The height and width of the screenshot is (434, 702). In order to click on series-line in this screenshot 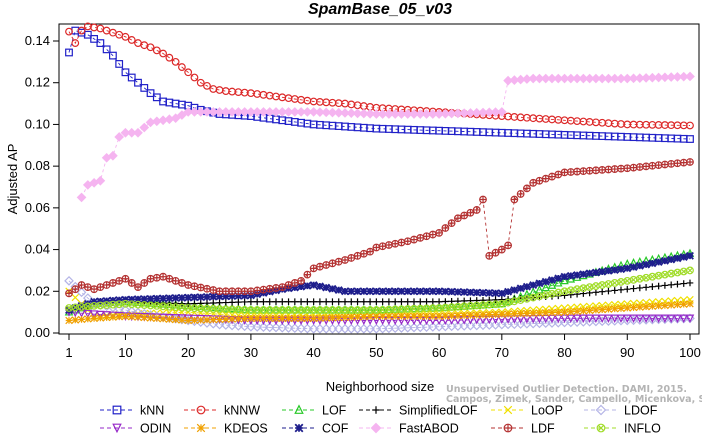, I will do `click(379, 303)`.